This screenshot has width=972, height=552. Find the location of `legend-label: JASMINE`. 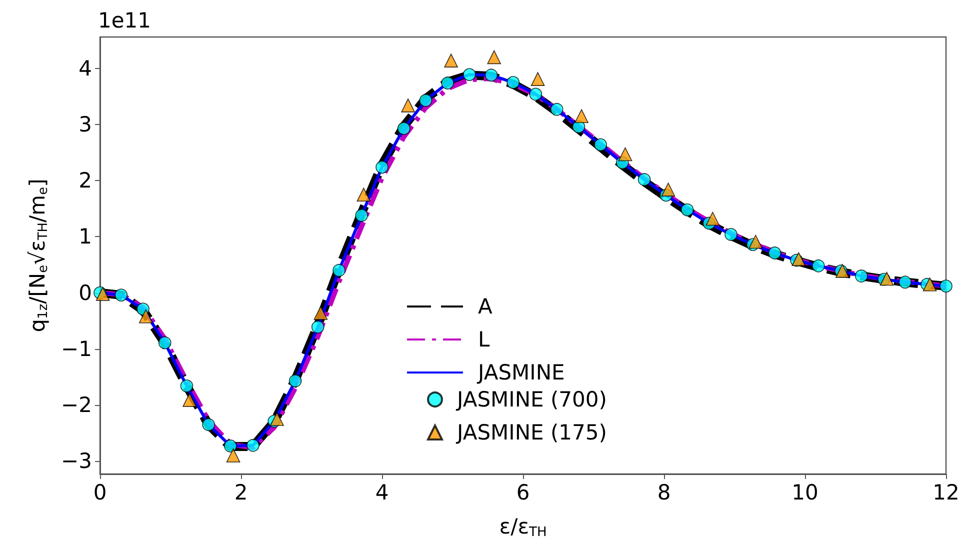

legend-label: JASMINE is located at coordinates (520, 372).